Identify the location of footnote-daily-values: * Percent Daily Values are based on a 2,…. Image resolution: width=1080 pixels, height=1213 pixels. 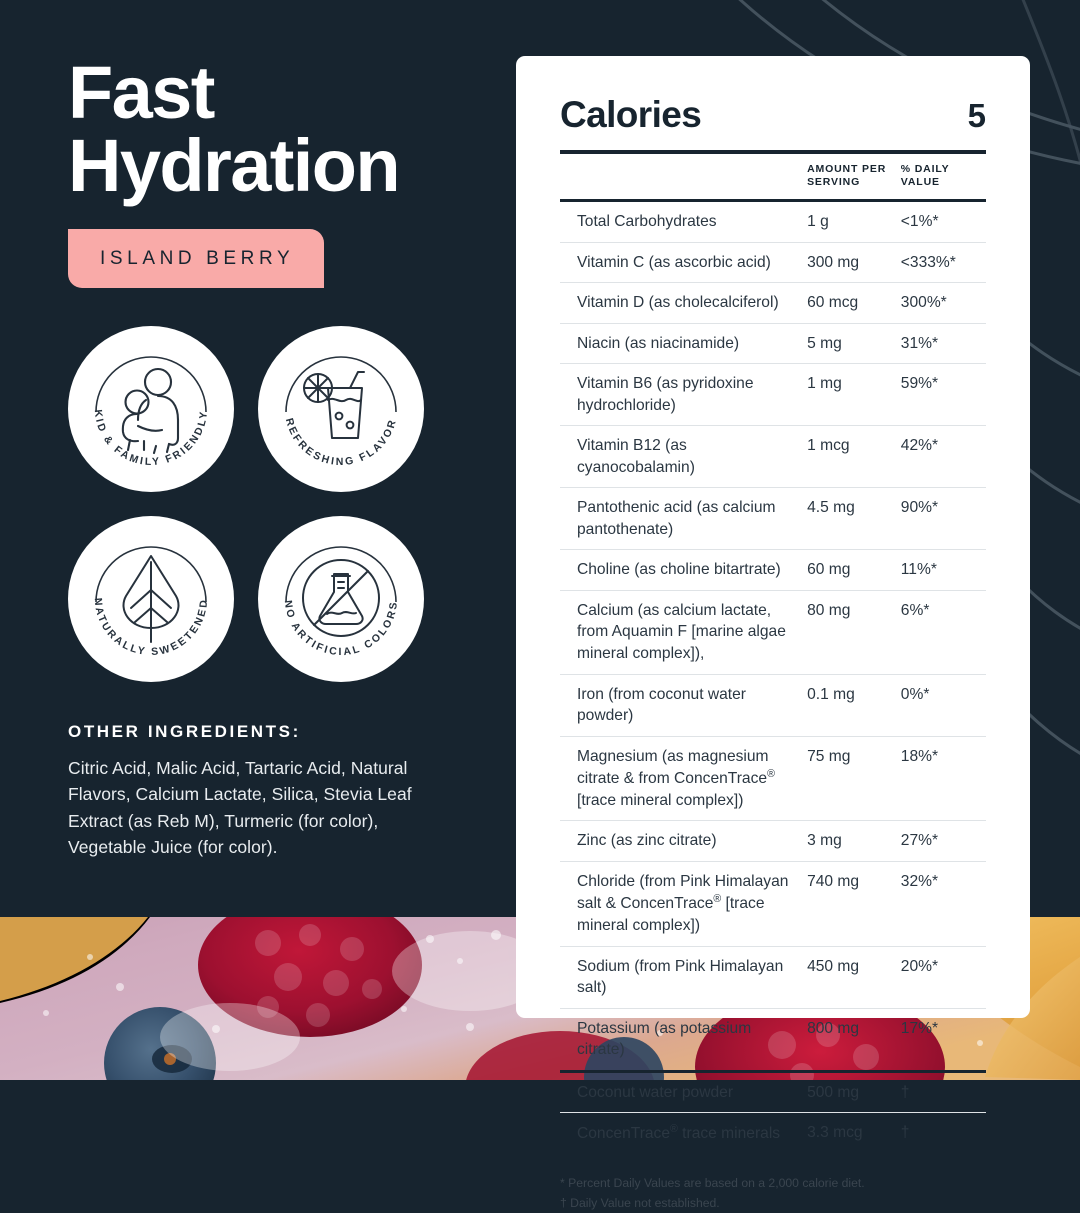
(712, 1182).